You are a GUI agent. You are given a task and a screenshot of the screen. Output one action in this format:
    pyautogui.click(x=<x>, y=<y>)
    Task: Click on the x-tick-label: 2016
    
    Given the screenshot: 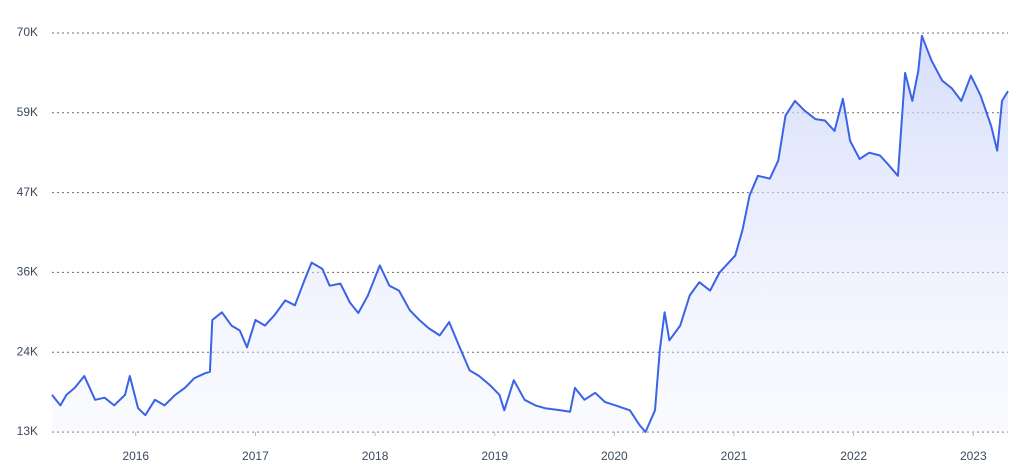 What is the action you would take?
    pyautogui.click(x=135, y=456)
    